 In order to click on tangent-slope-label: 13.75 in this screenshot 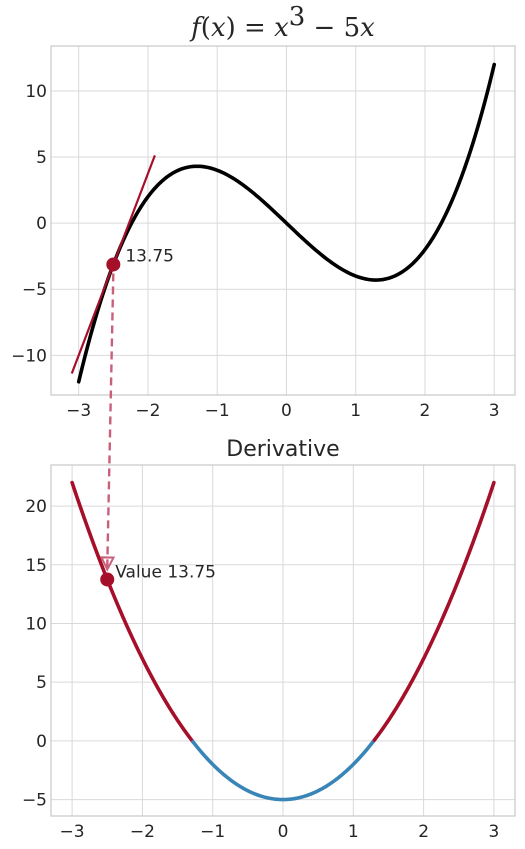, I will do `click(149, 256)`.